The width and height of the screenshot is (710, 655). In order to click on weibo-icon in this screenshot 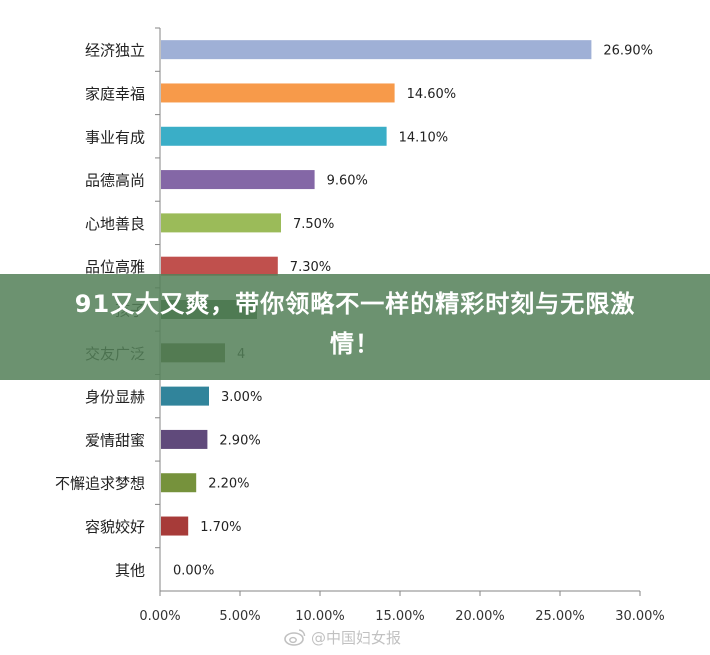, I will do `click(295, 637)`.